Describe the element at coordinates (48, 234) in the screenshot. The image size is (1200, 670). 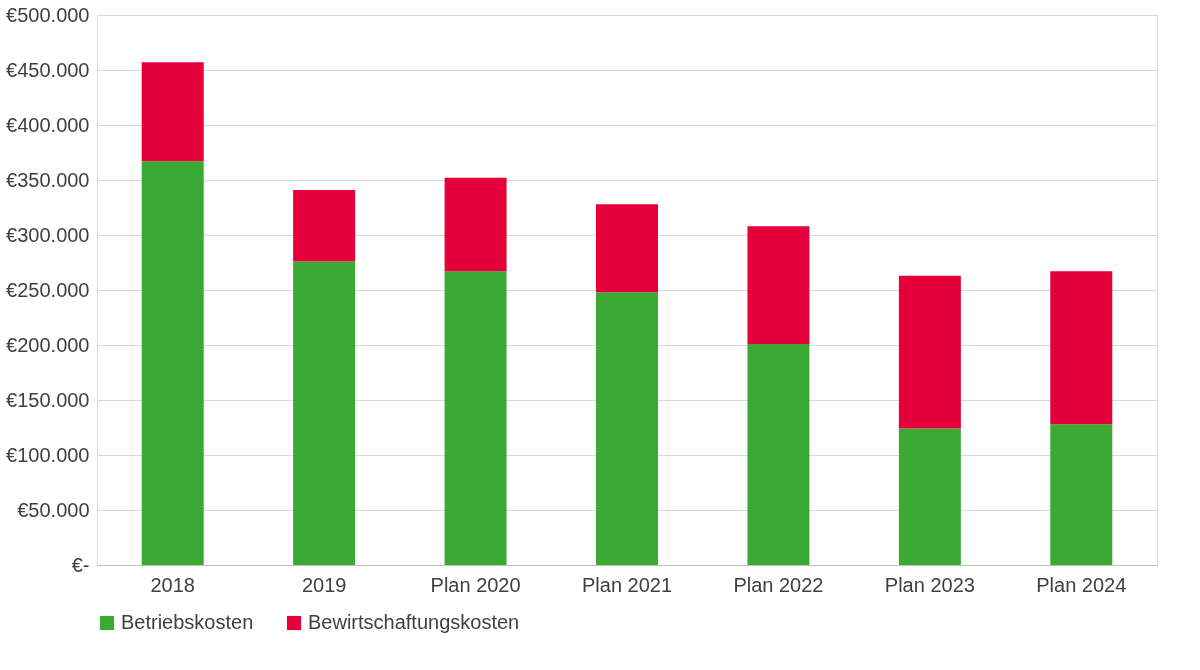
I see `y-tick-label: €300.000` at that location.